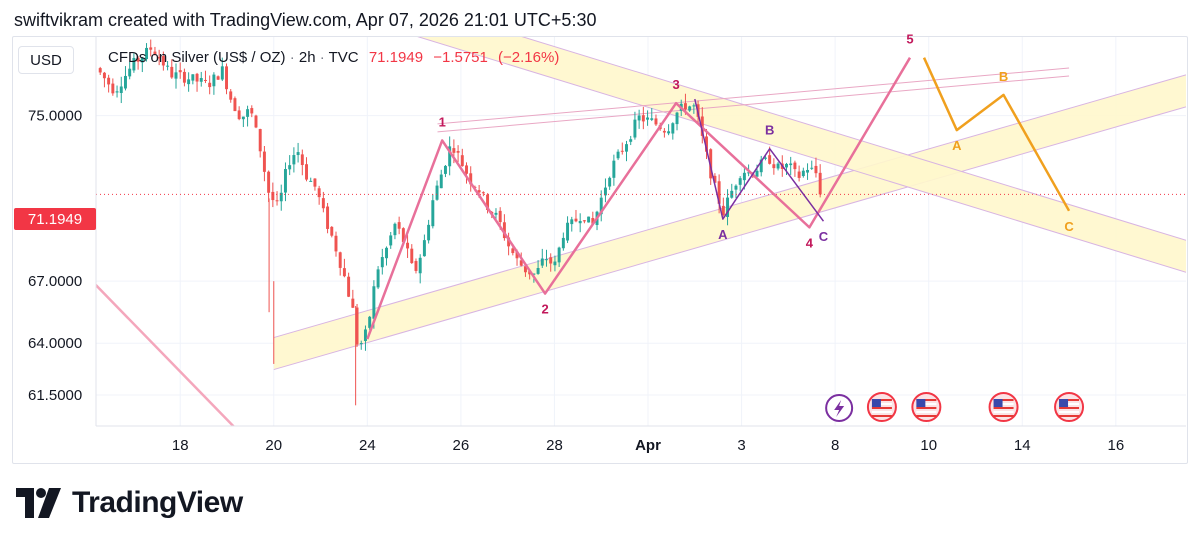 Image resolution: width=1200 pixels, height=544 pixels. What do you see at coordinates (1115, 445) in the screenshot?
I see `x-tick-label: 16` at bounding box center [1115, 445].